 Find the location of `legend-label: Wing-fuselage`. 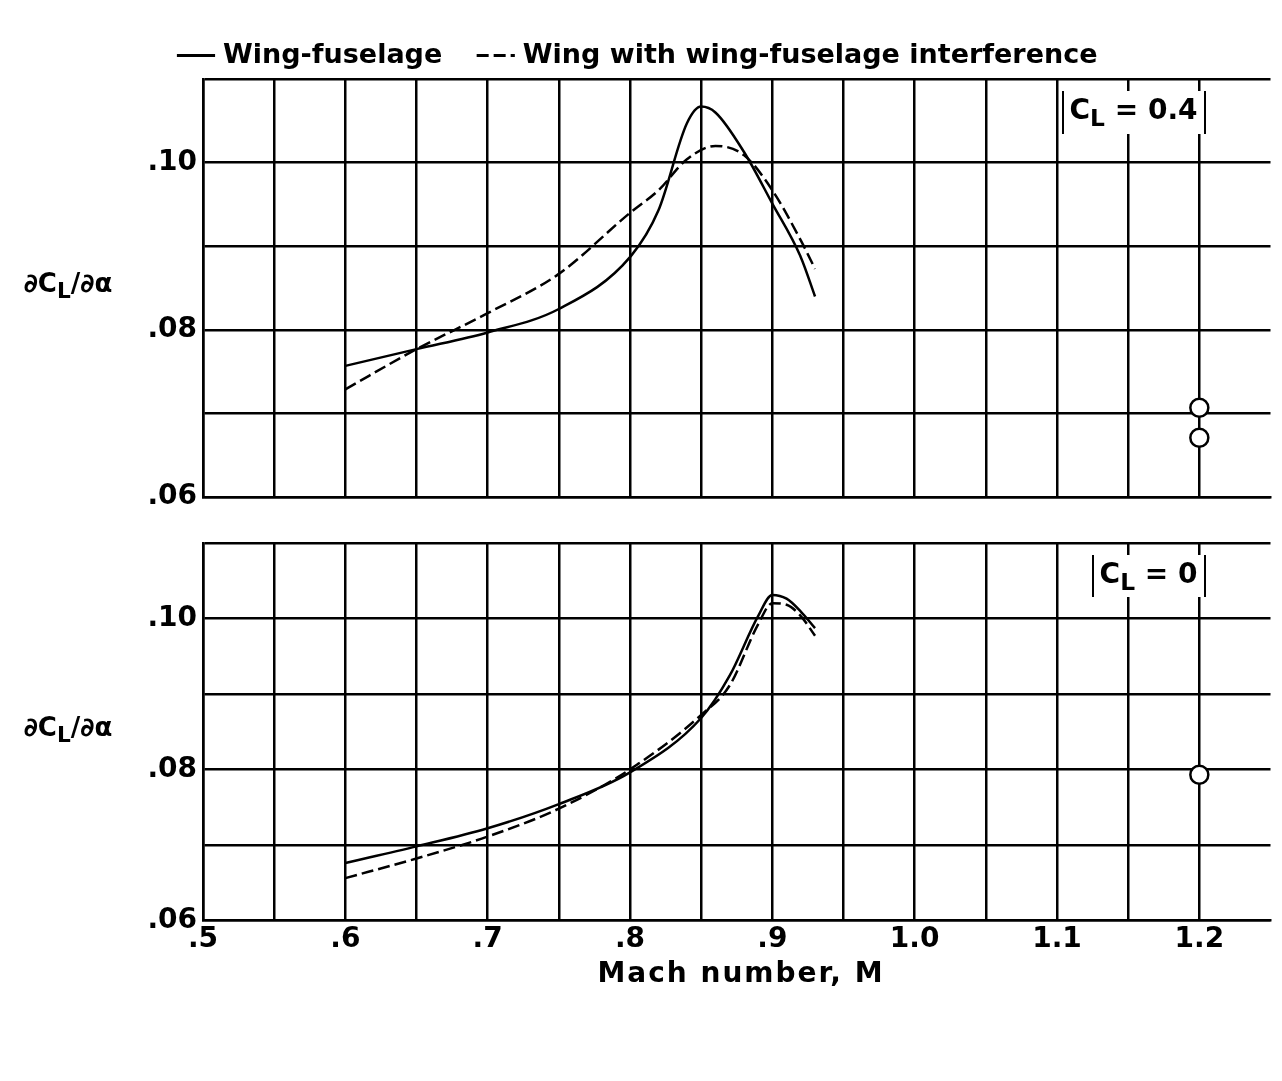

legend-label: Wing-fuselage is located at coordinates (332, 53).